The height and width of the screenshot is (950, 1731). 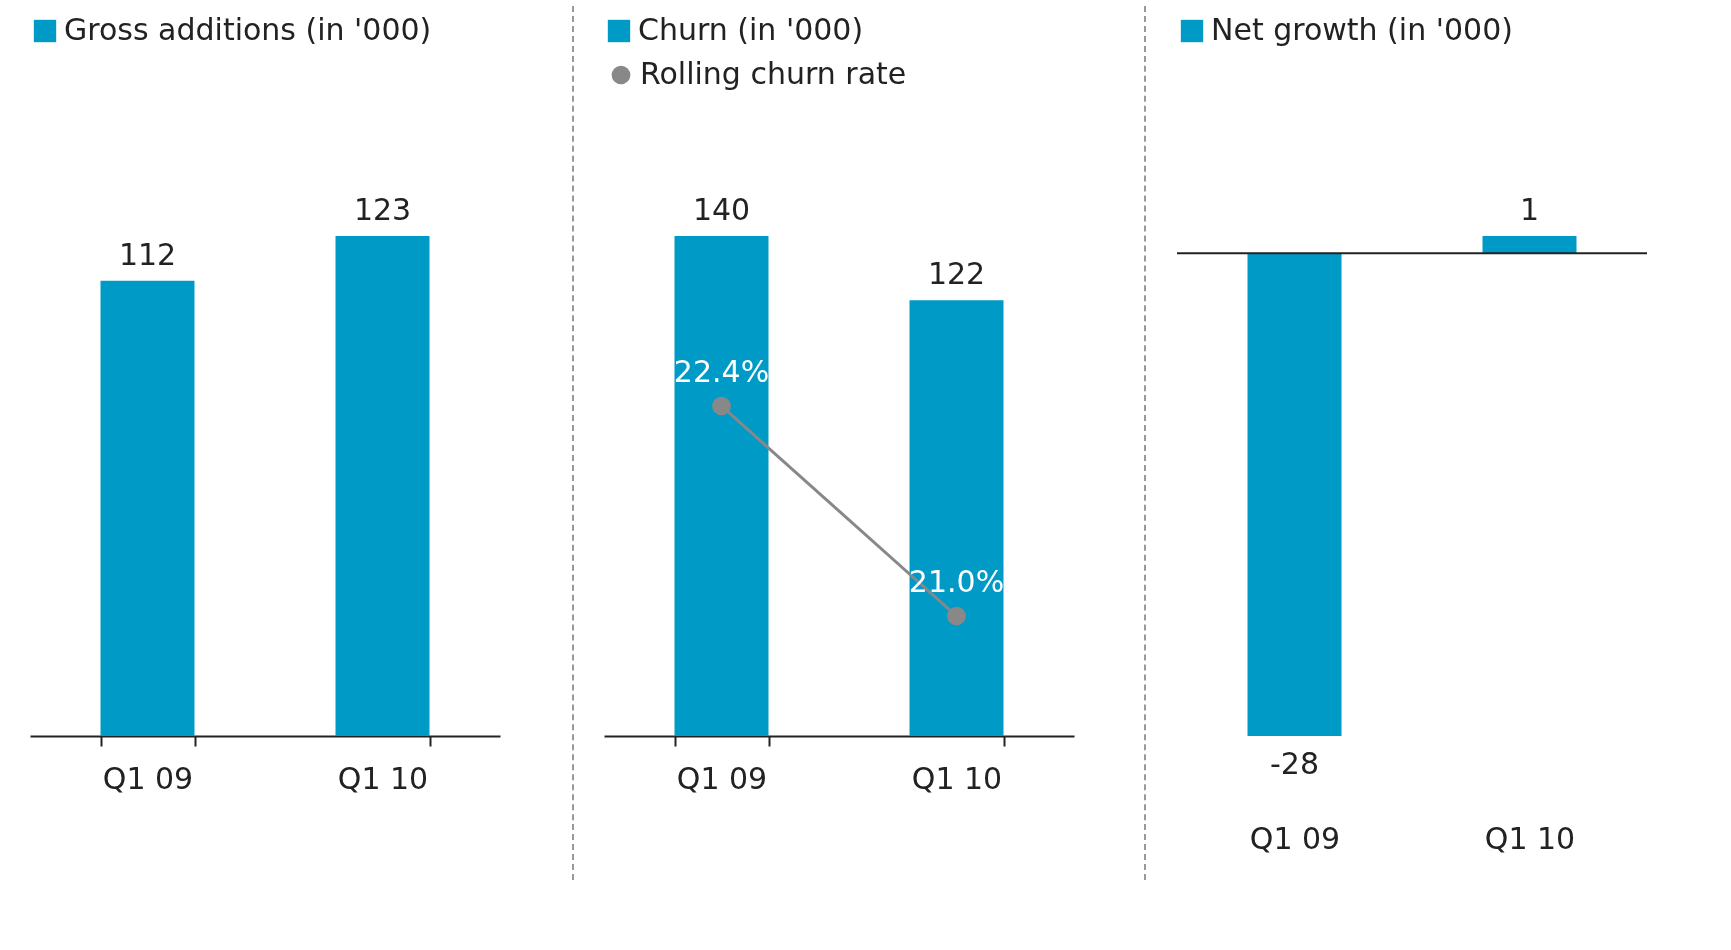 What do you see at coordinates (147, 254) in the screenshot?
I see `data-label: 112` at bounding box center [147, 254].